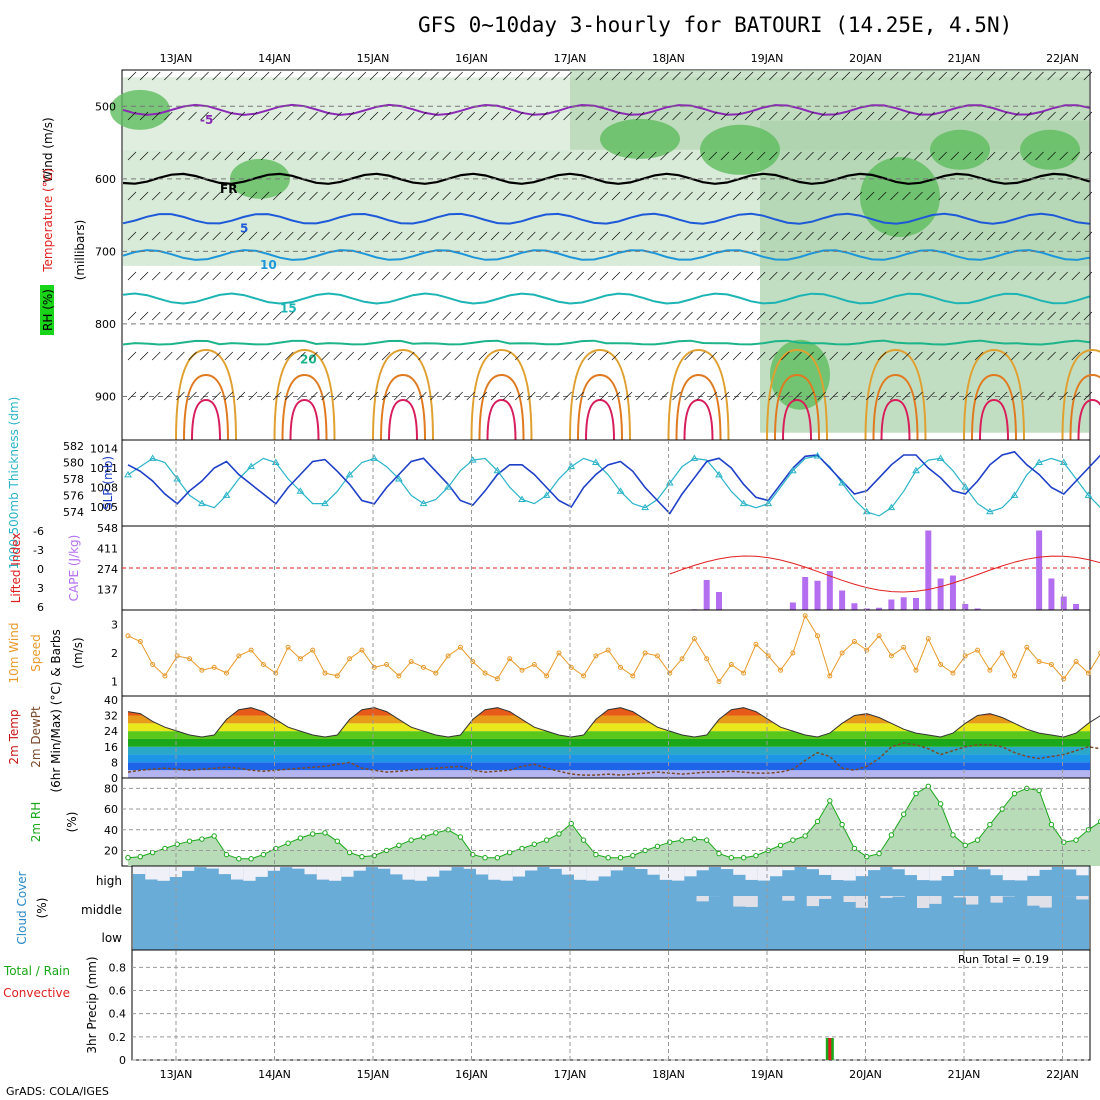 This screenshot has width=1100, height=1100. I want to click on slp-line, so click(613, 482).